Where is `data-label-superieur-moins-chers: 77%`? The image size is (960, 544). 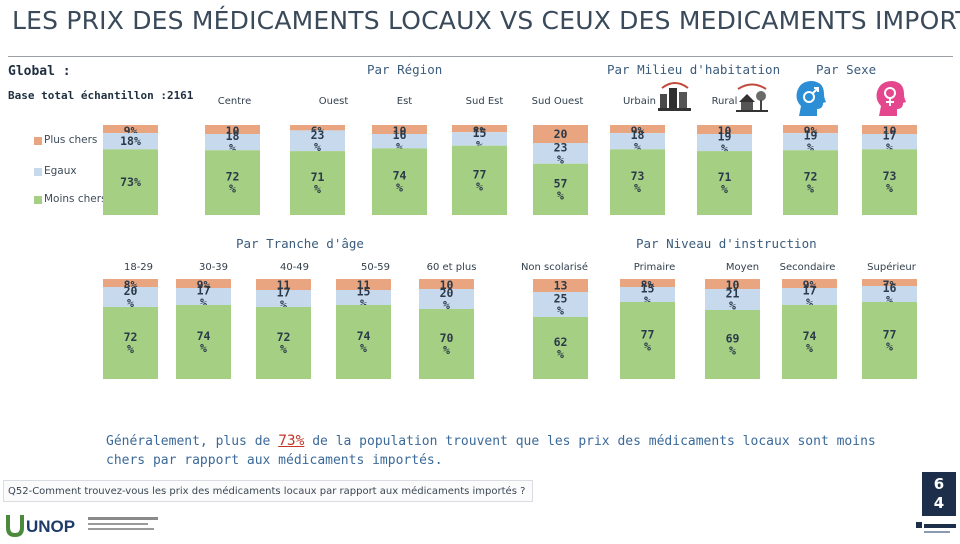 data-label-superieur-moins-chers: 77% is located at coordinates (890, 341).